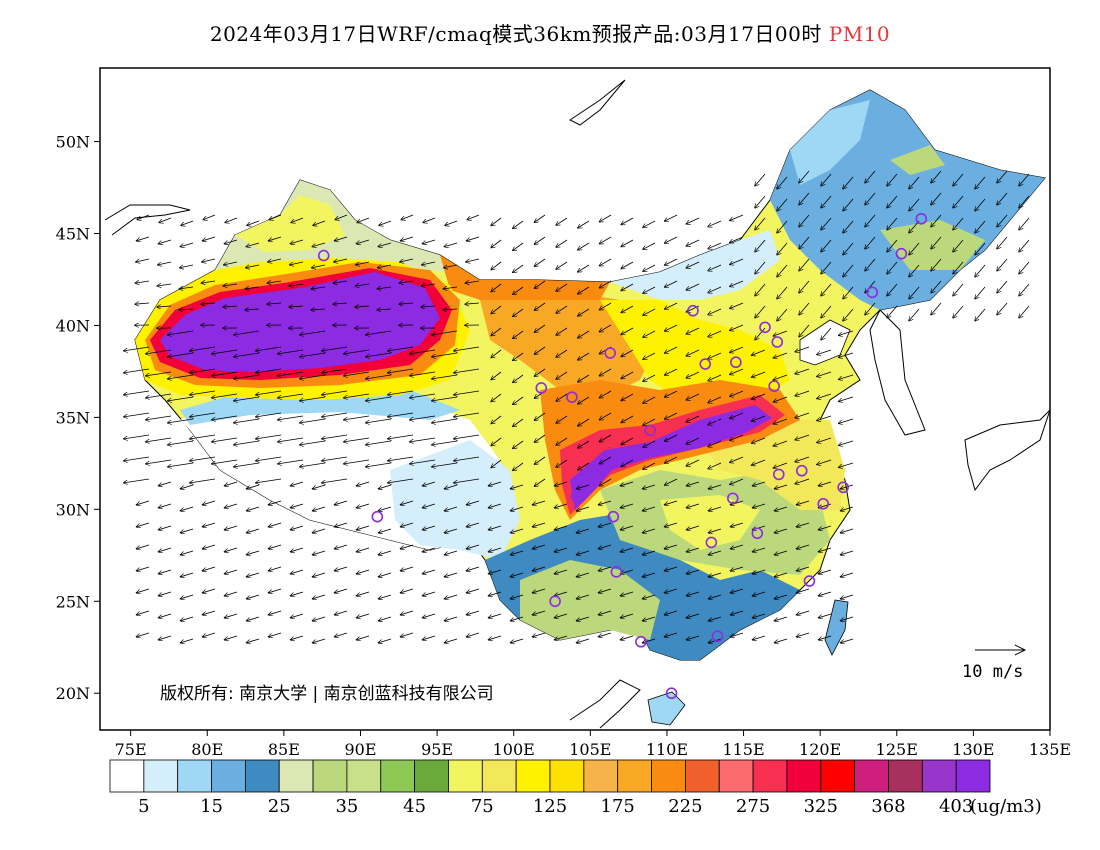  Describe the element at coordinates (1006, 806) in the screenshot. I see `colorbar-unit: (ug/m3)` at that location.